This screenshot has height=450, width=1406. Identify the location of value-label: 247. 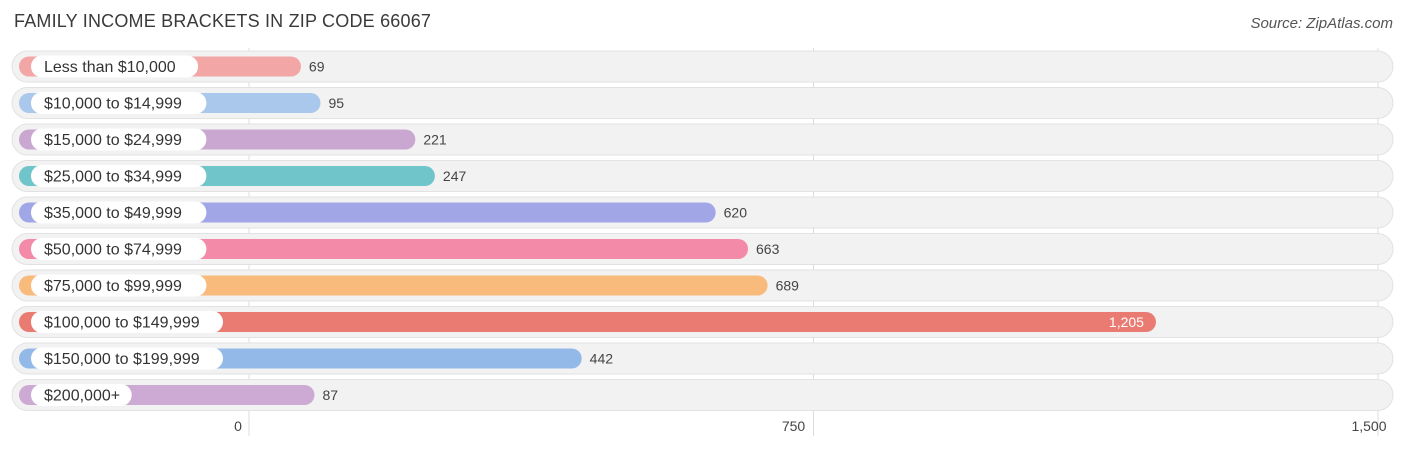
(455, 176).